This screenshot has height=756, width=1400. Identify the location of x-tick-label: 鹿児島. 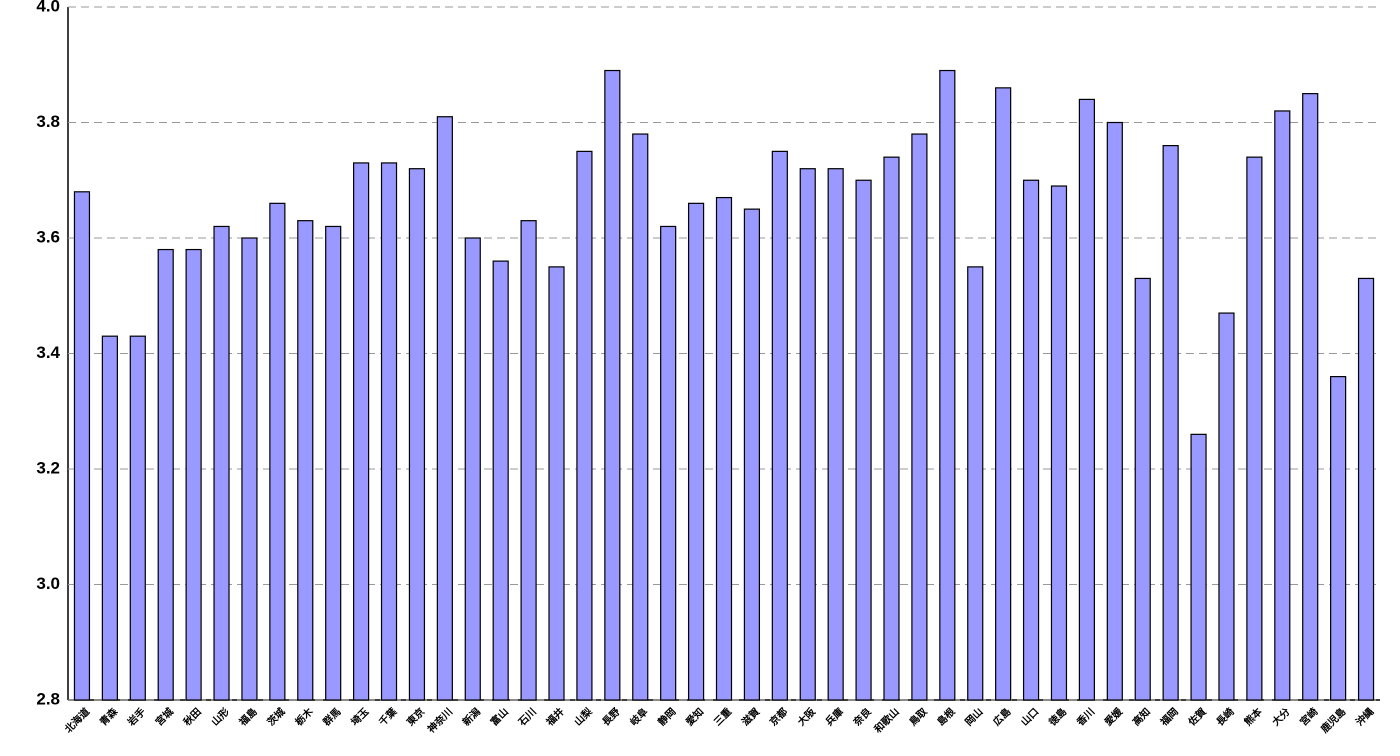
(1333, 720).